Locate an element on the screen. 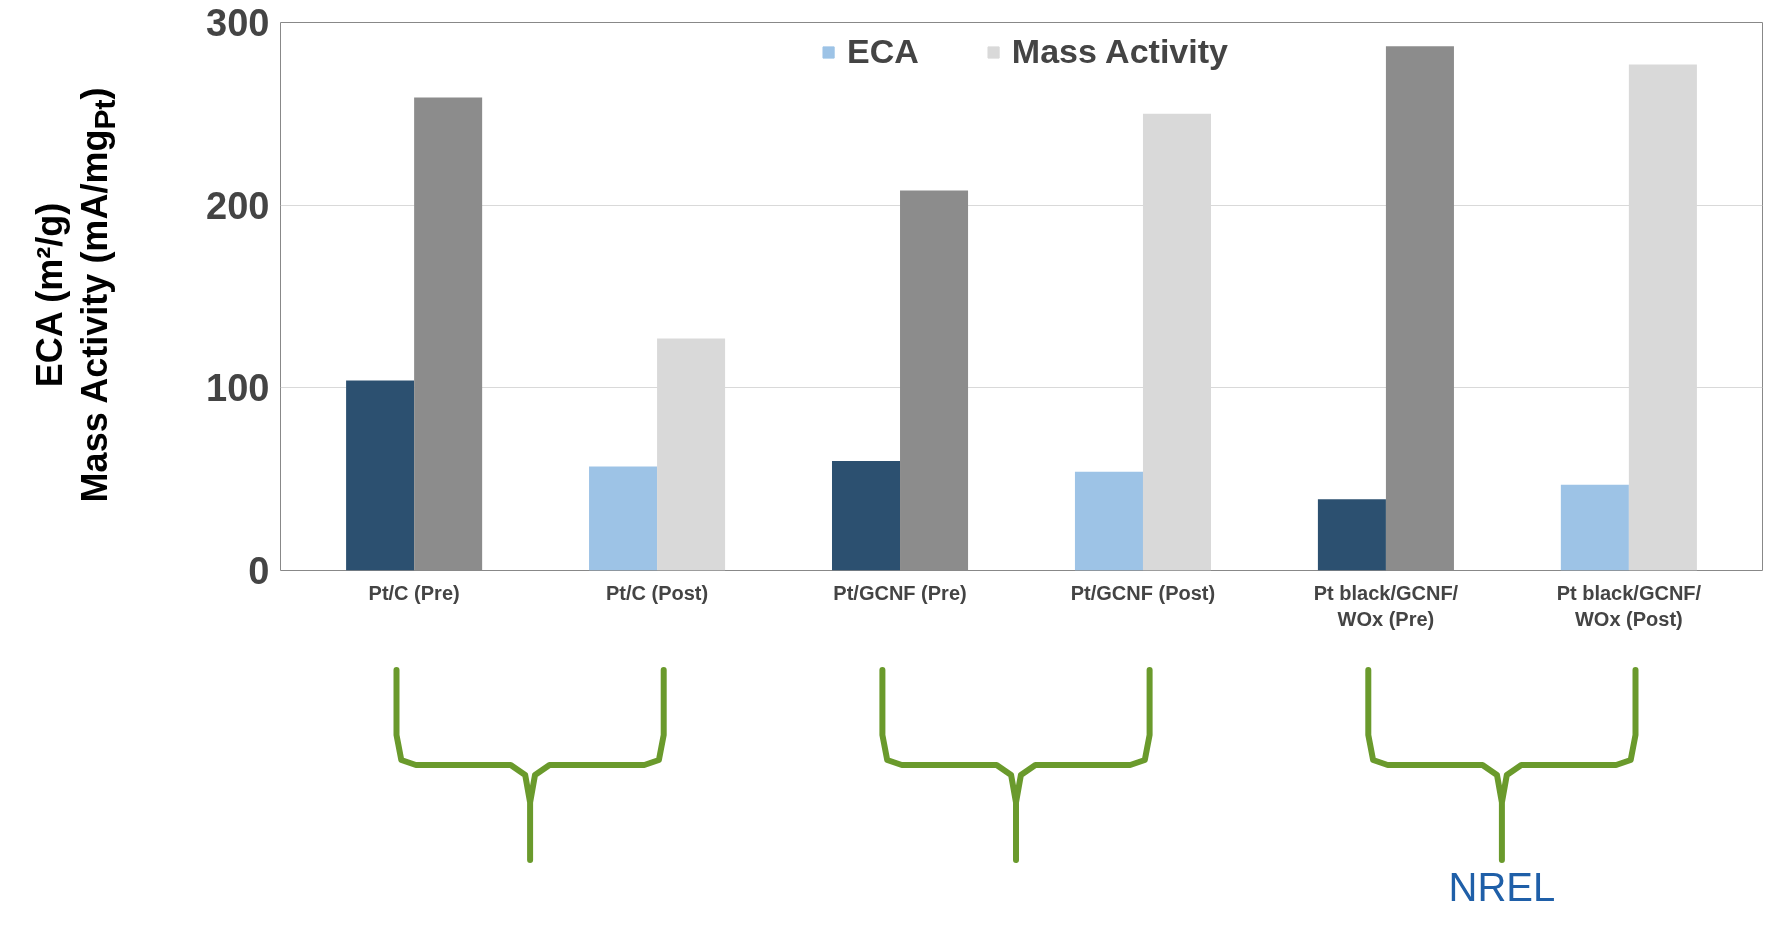 The width and height of the screenshot is (1769, 928). y-tick-label: 0 is located at coordinates (259, 571).